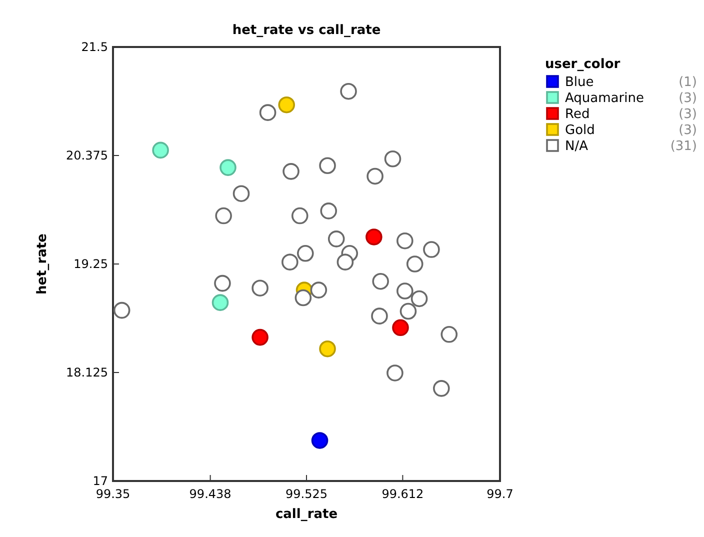  I want to click on text: (31), so click(683, 146).